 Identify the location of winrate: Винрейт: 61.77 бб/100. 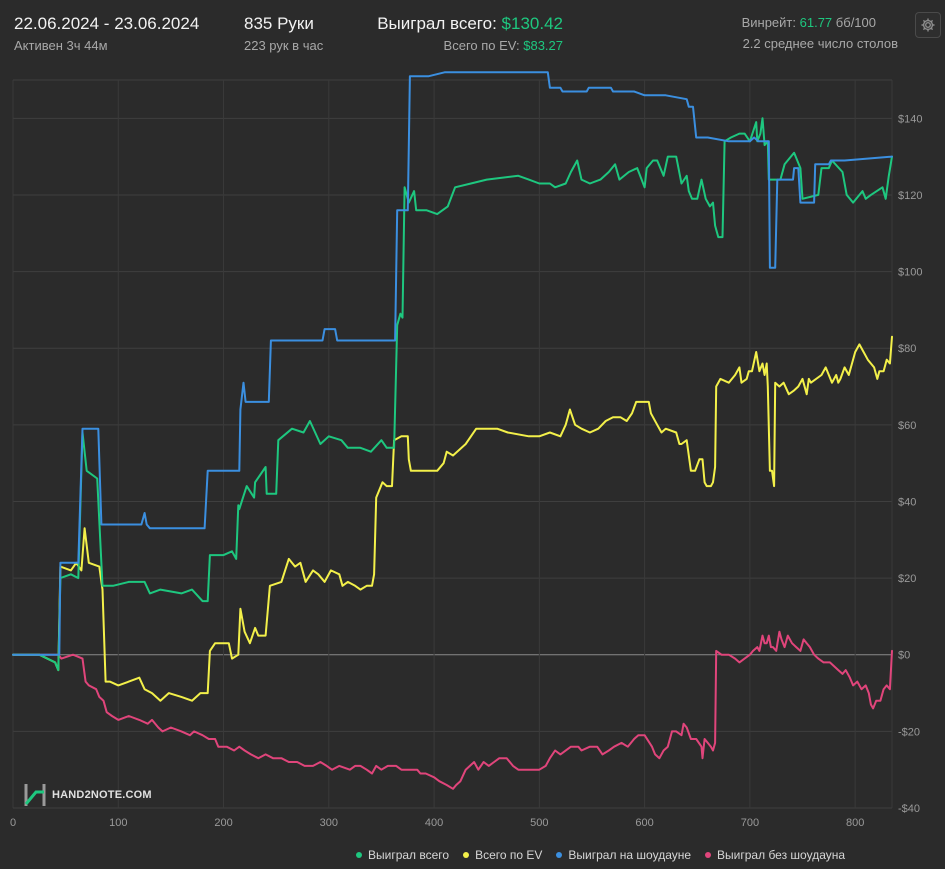
(809, 22).